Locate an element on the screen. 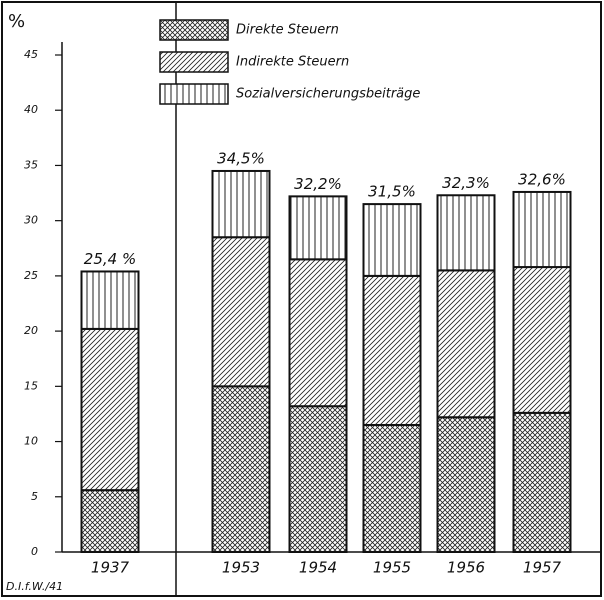 The height and width of the screenshot is (600, 604). x-tick-label: 1956 is located at coordinates (466, 568).